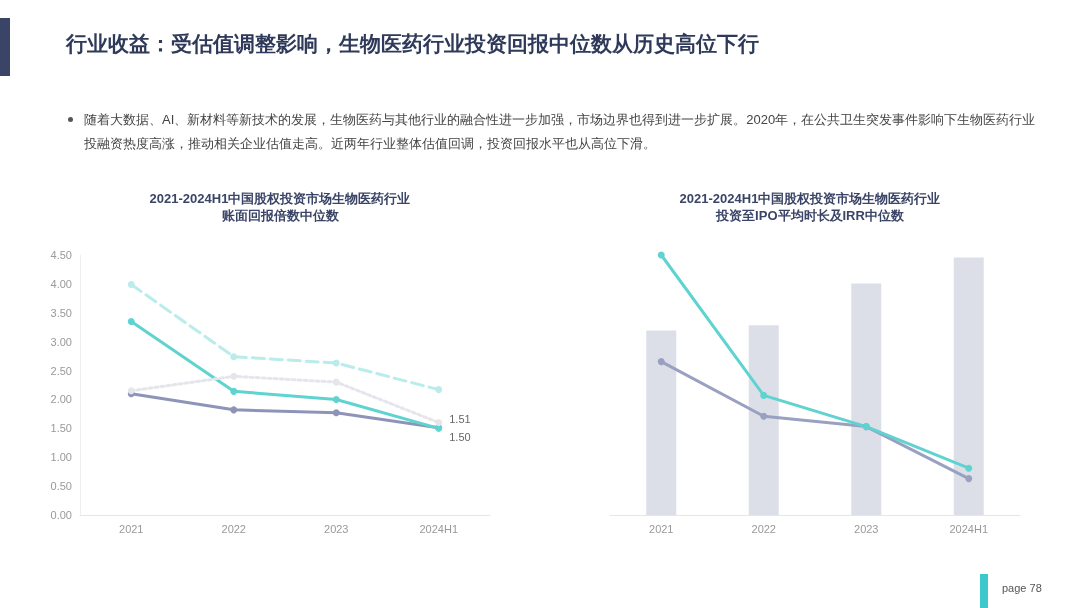  Describe the element at coordinates (61, 486) in the screenshot. I see `y-tick-label: 0.50` at that location.